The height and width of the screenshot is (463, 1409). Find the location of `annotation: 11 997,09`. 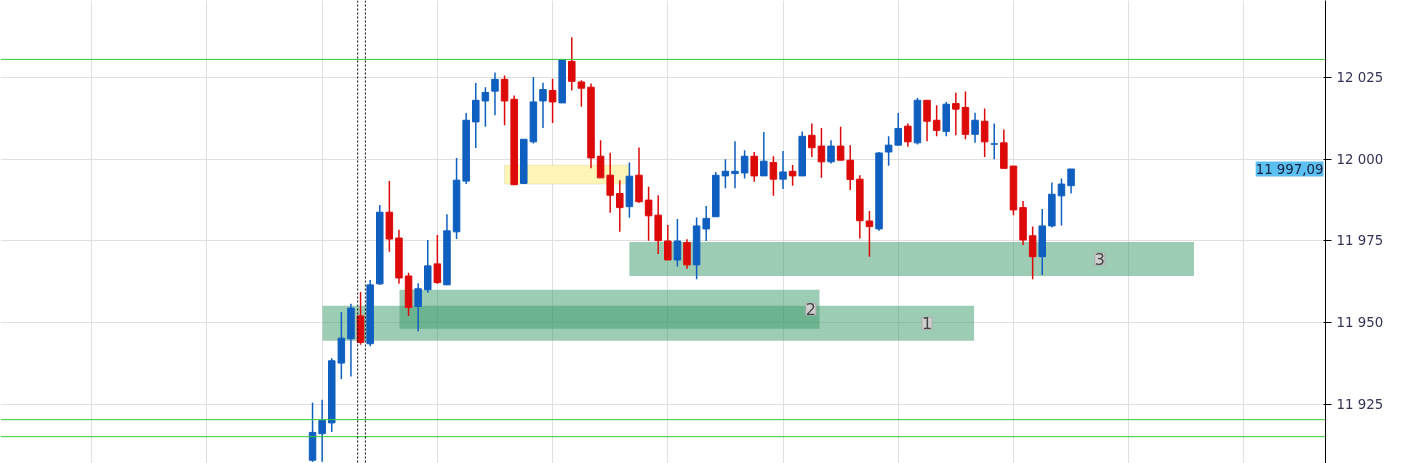

annotation: 11 997,09 is located at coordinates (1289, 169).